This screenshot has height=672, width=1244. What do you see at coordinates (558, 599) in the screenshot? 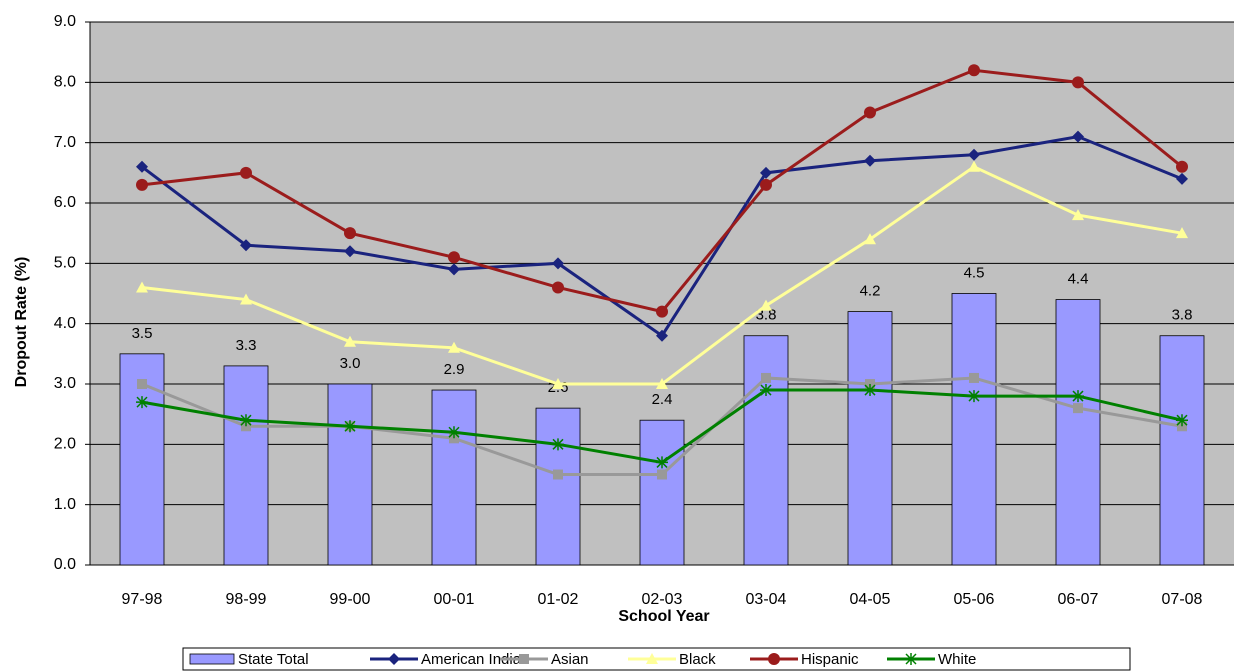
I see `x-tick-label: 01-02` at bounding box center [558, 599].